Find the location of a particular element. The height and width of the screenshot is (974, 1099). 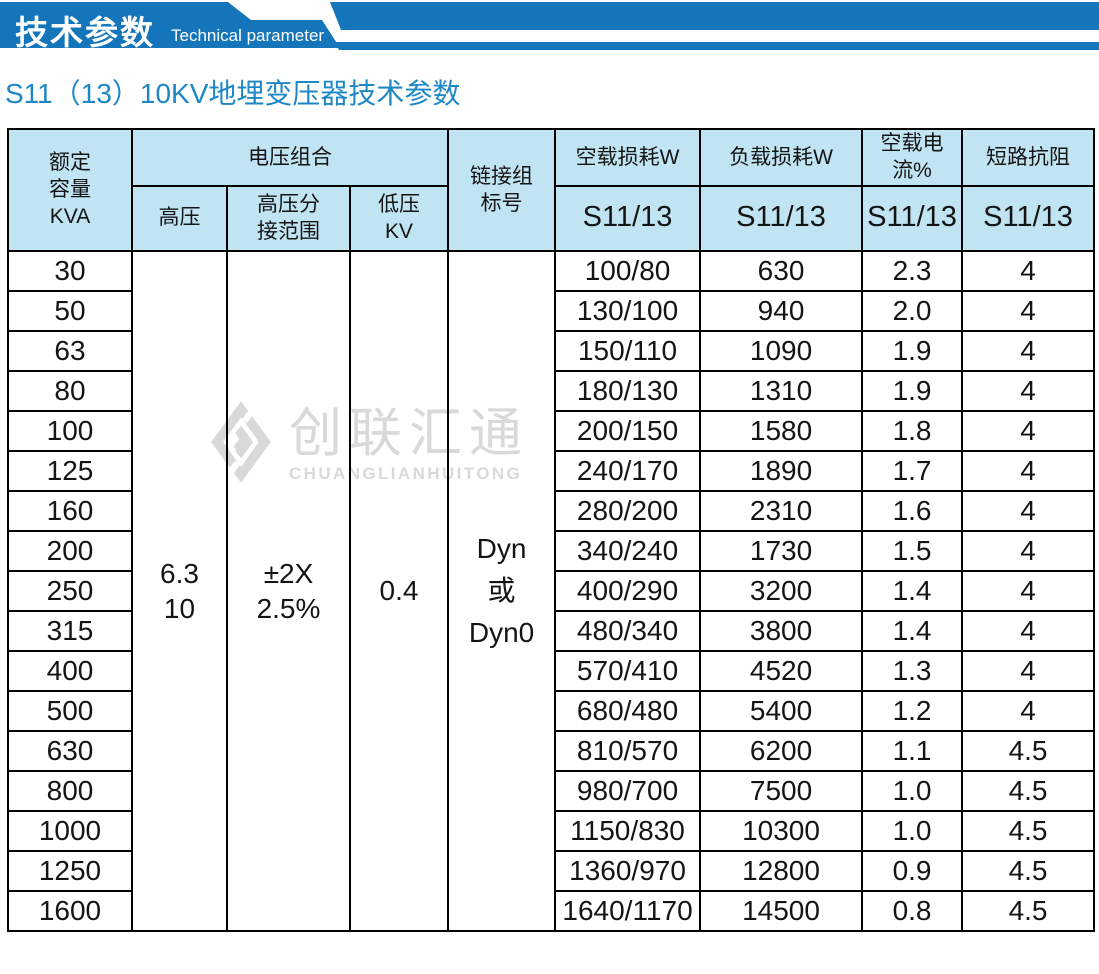

table-row: 800 980/700 7500 1.0 4.5 is located at coordinates (551, 790).